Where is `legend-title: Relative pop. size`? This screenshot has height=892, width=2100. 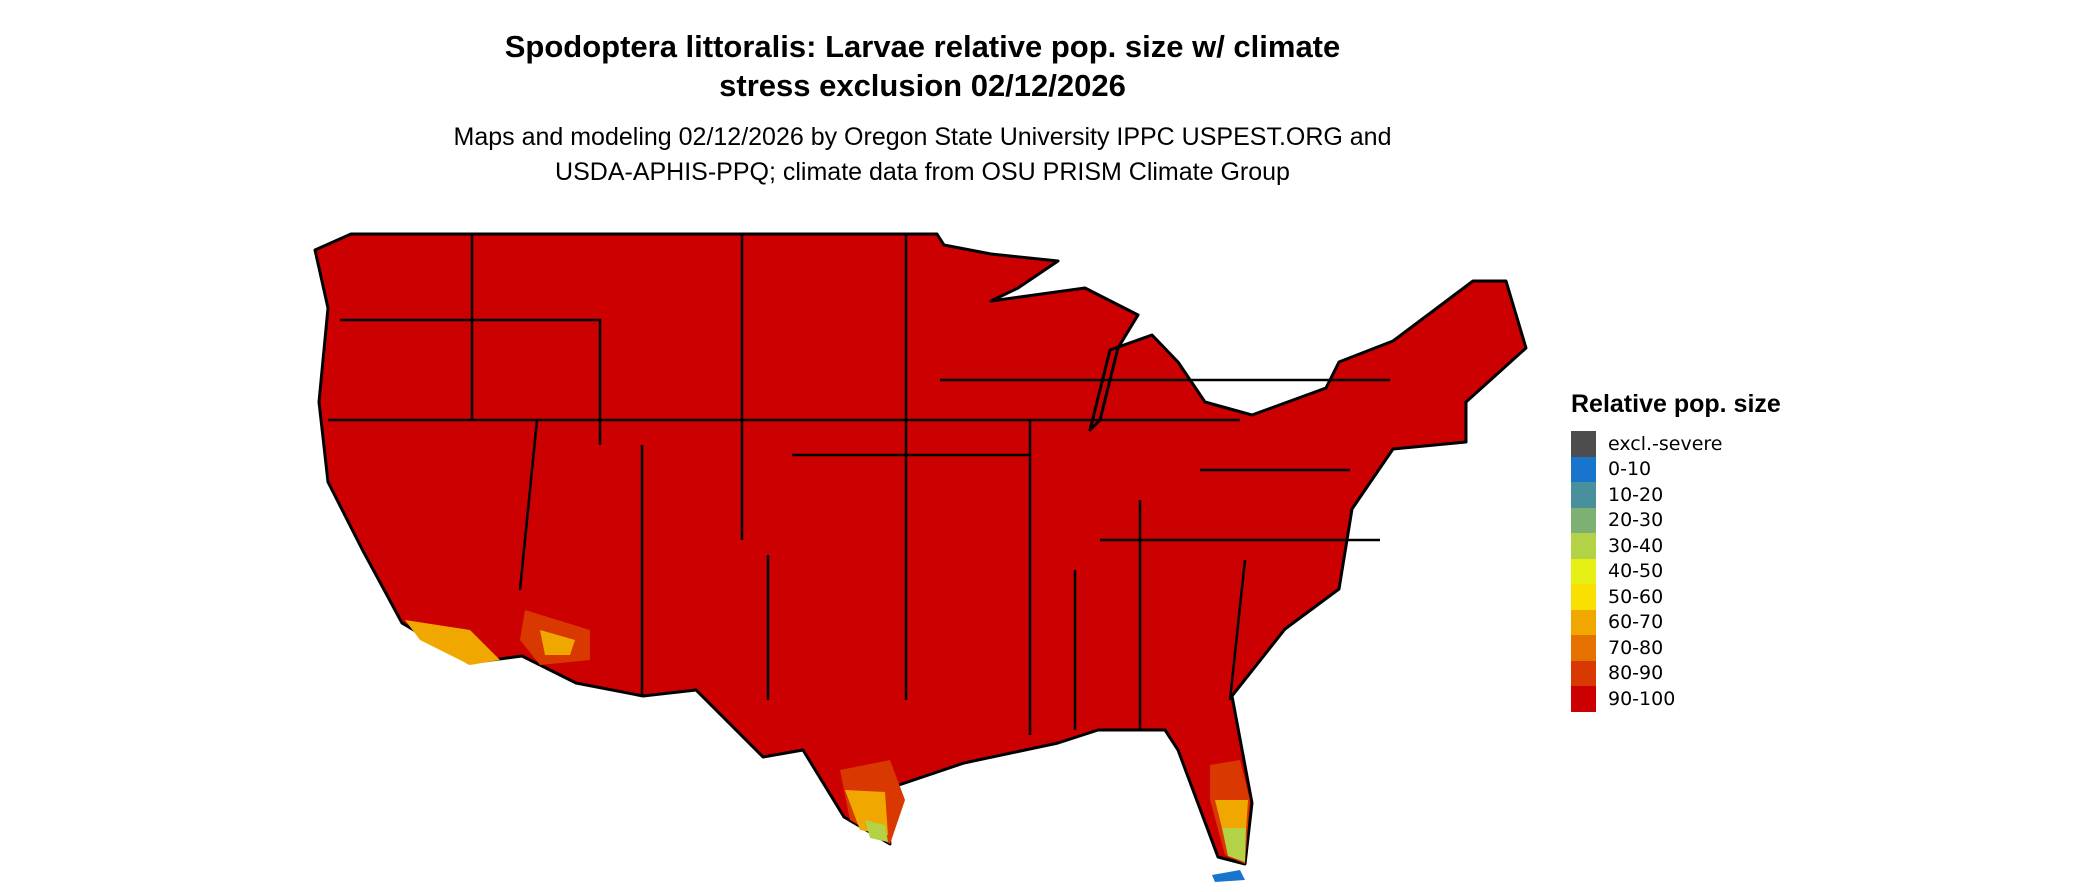
legend-title: Relative pop. size is located at coordinates (1676, 404).